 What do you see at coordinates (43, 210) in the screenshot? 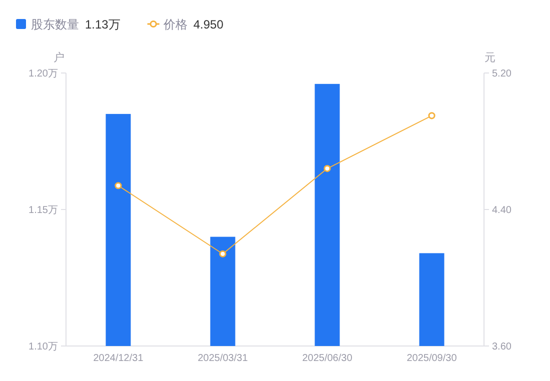
I see `y-tick-label: 1.15万` at bounding box center [43, 210].